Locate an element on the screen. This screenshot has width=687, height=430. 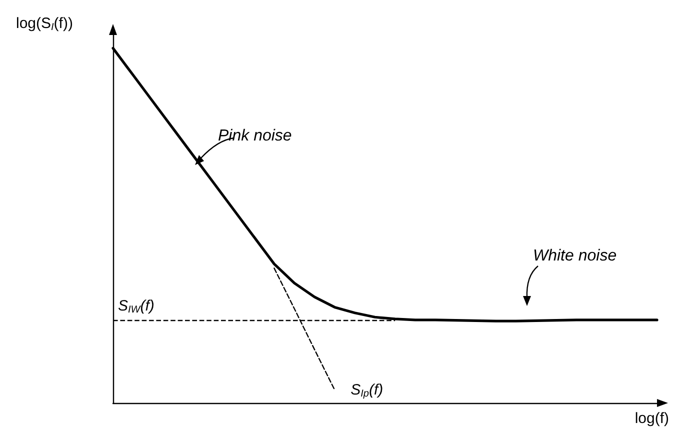
x-axis-title: log(f) is located at coordinates (652, 418).